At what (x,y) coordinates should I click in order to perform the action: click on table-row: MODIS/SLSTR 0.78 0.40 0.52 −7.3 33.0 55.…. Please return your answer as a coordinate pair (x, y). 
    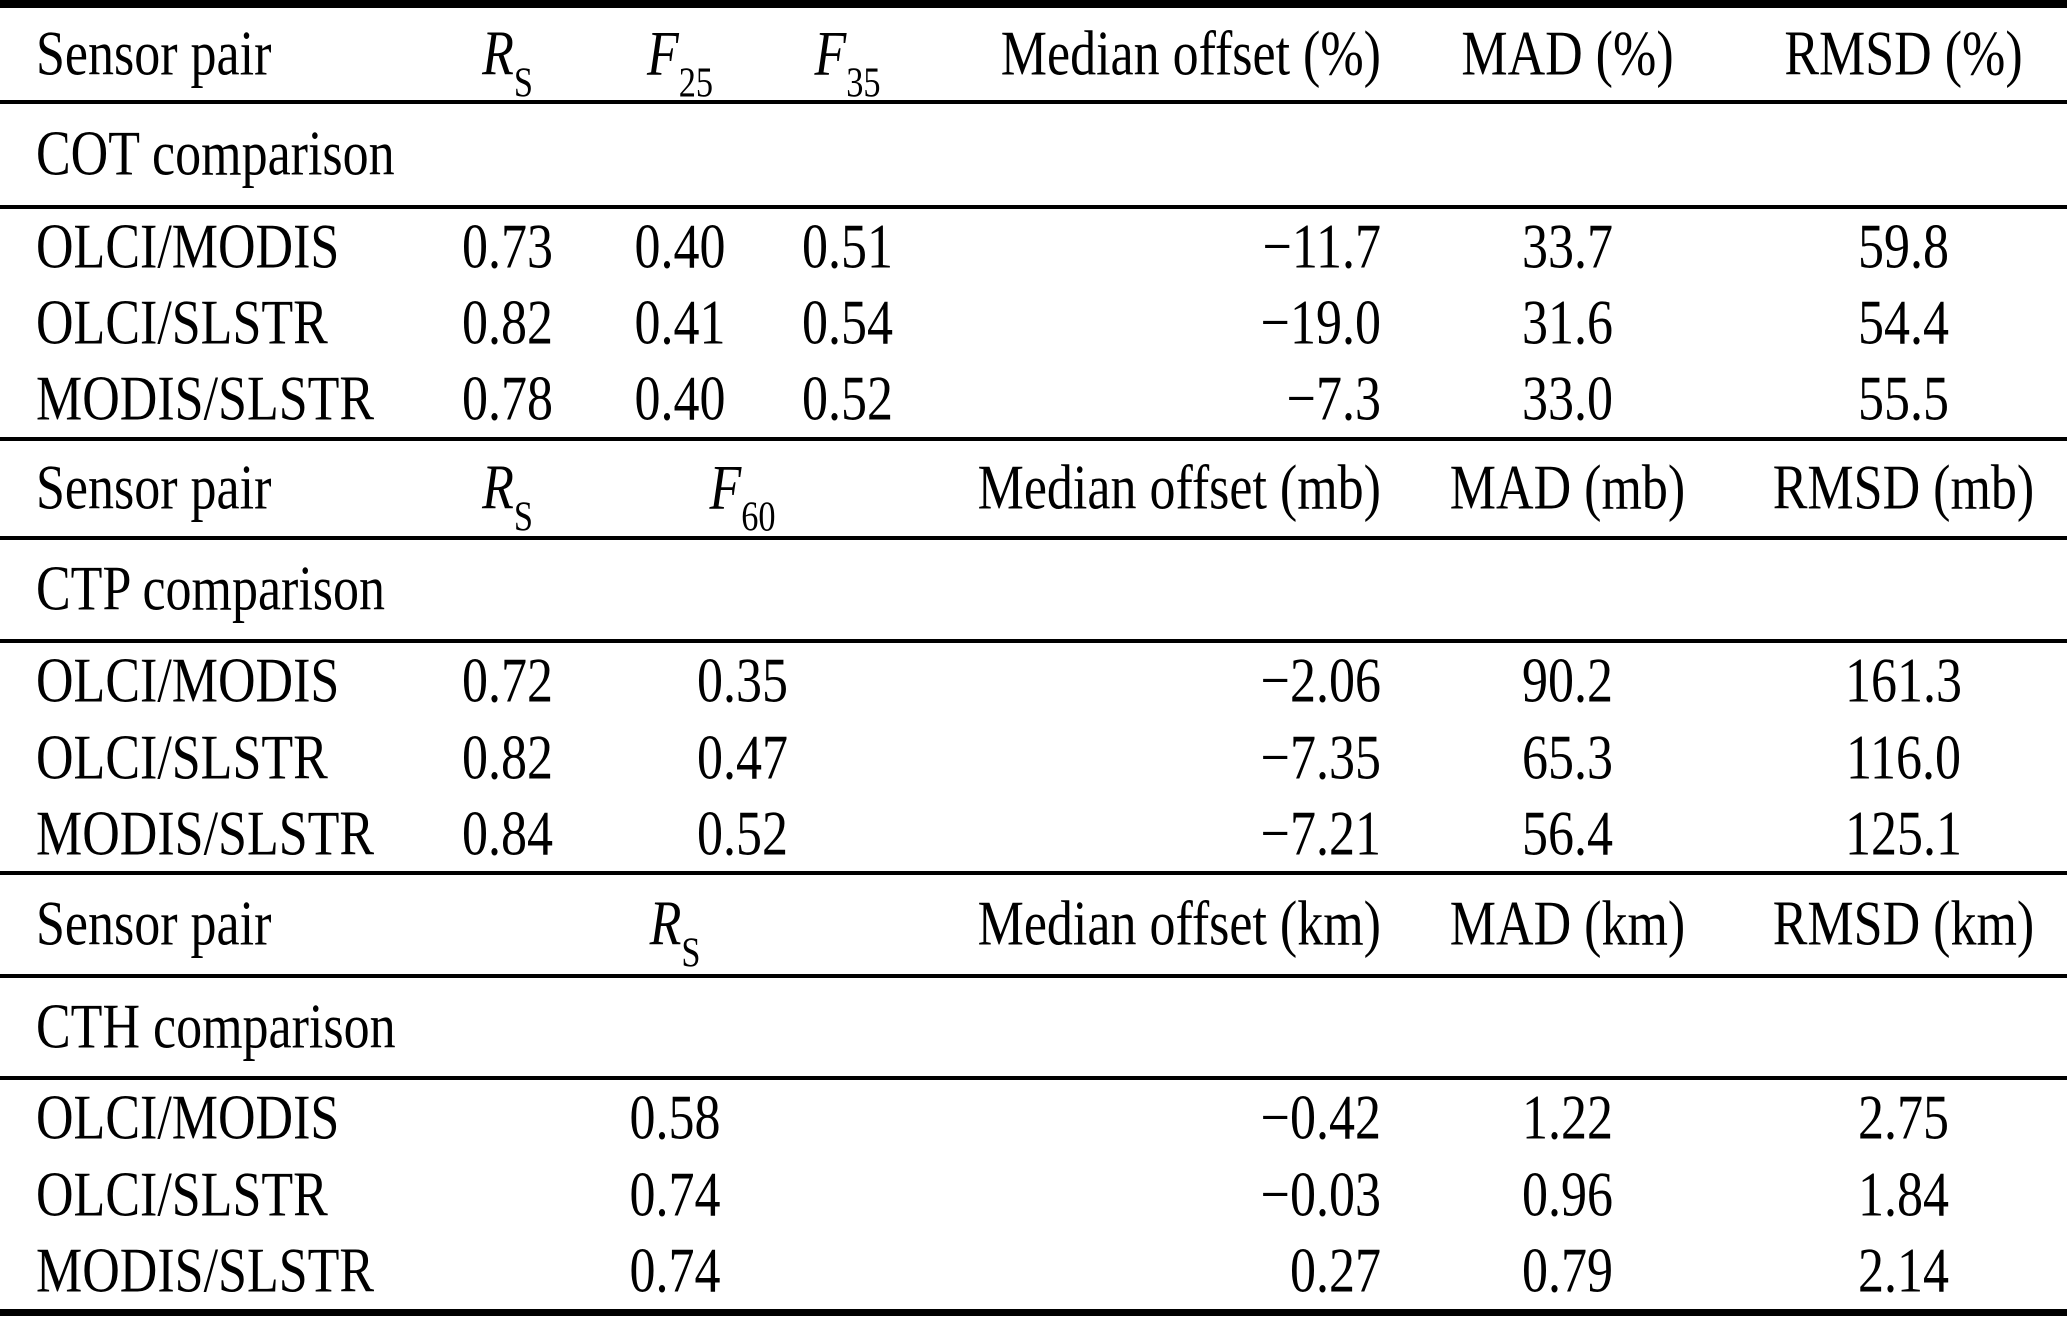
    Looking at the image, I should click on (1033, 401).